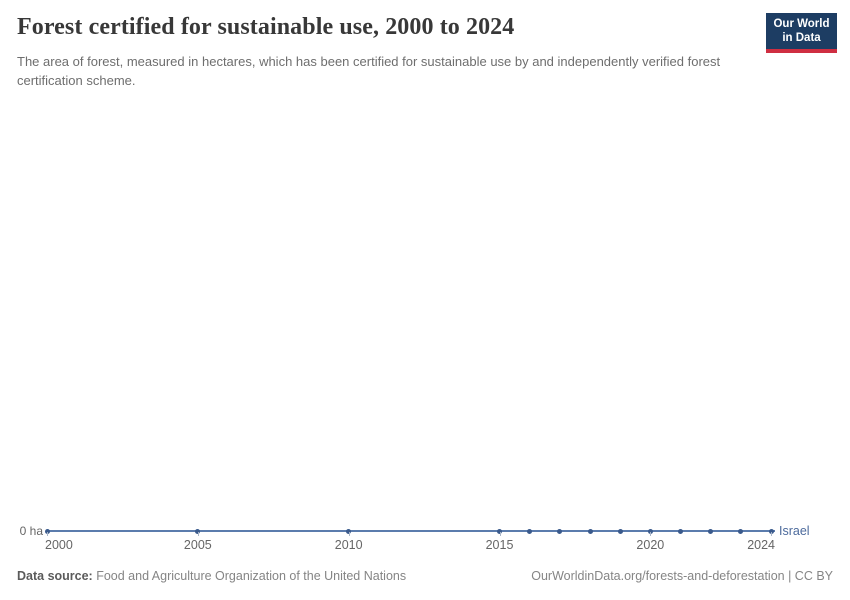 The image size is (850, 600). What do you see at coordinates (349, 531) in the screenshot?
I see `data-point-2010` at bounding box center [349, 531].